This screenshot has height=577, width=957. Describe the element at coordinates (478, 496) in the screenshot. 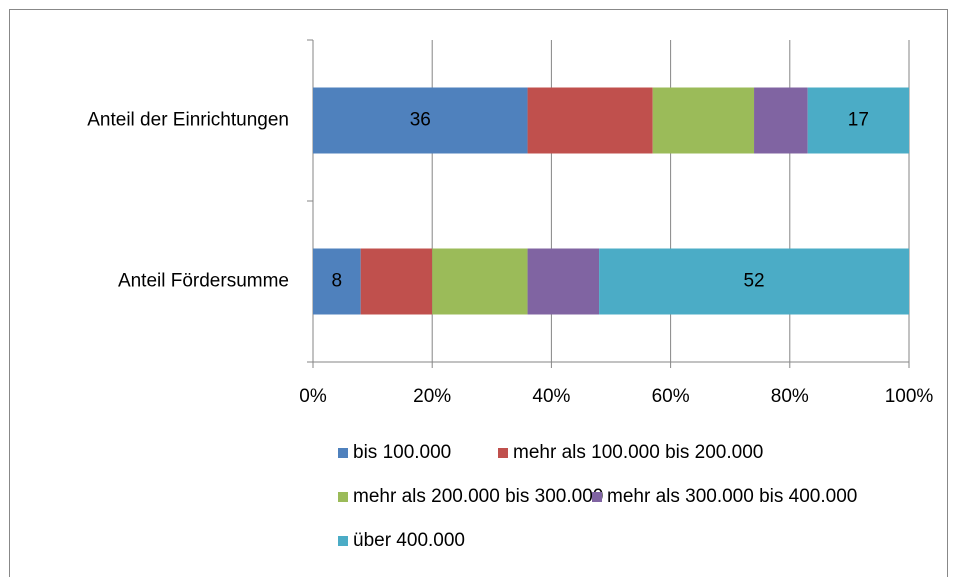

I see `legend-label: mehr als 200.000 bis 300.000` at that location.